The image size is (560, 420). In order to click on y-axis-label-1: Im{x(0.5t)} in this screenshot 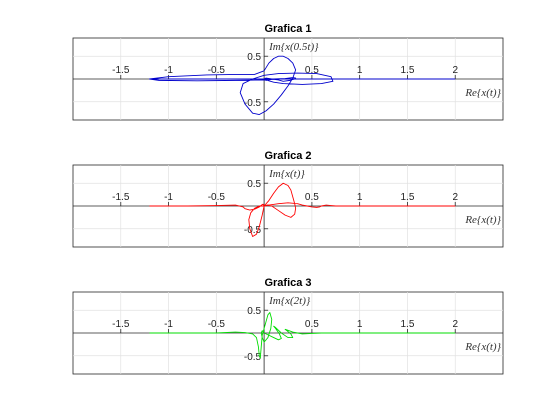, I will do `click(293, 47)`.